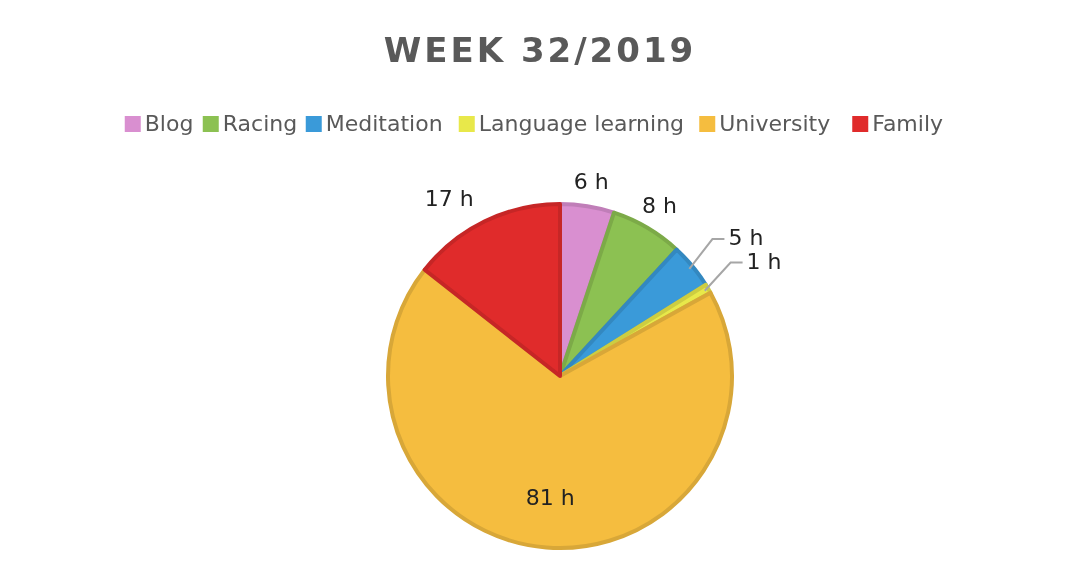  What do you see at coordinates (908, 123) in the screenshot?
I see `legend-label: Family` at bounding box center [908, 123].